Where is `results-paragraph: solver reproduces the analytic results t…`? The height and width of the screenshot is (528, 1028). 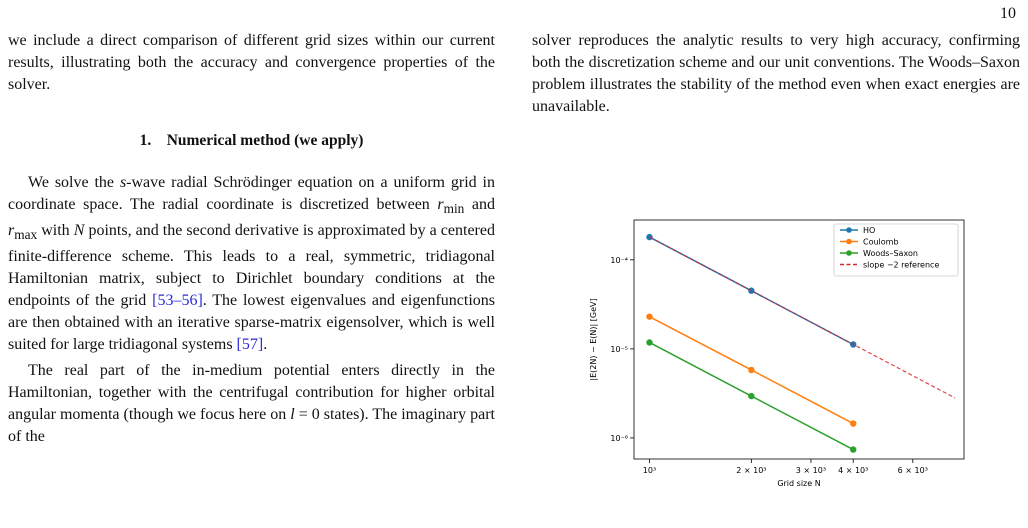
results-paragraph: solver reproduces the analytic results t… is located at coordinates (776, 73).